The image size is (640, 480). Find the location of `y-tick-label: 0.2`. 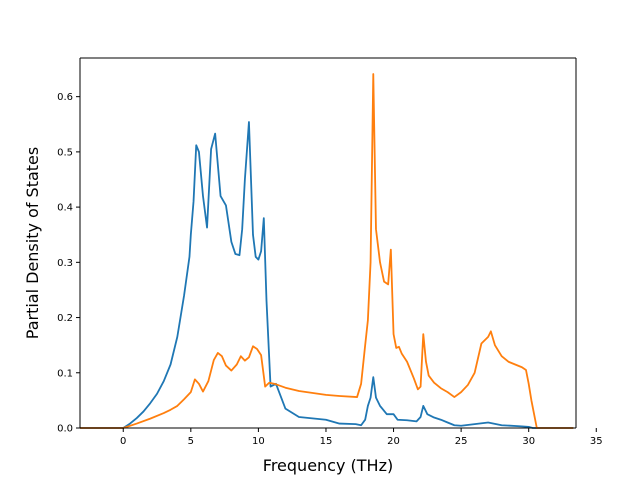

y-tick-label: 0.2 is located at coordinates (65, 318).